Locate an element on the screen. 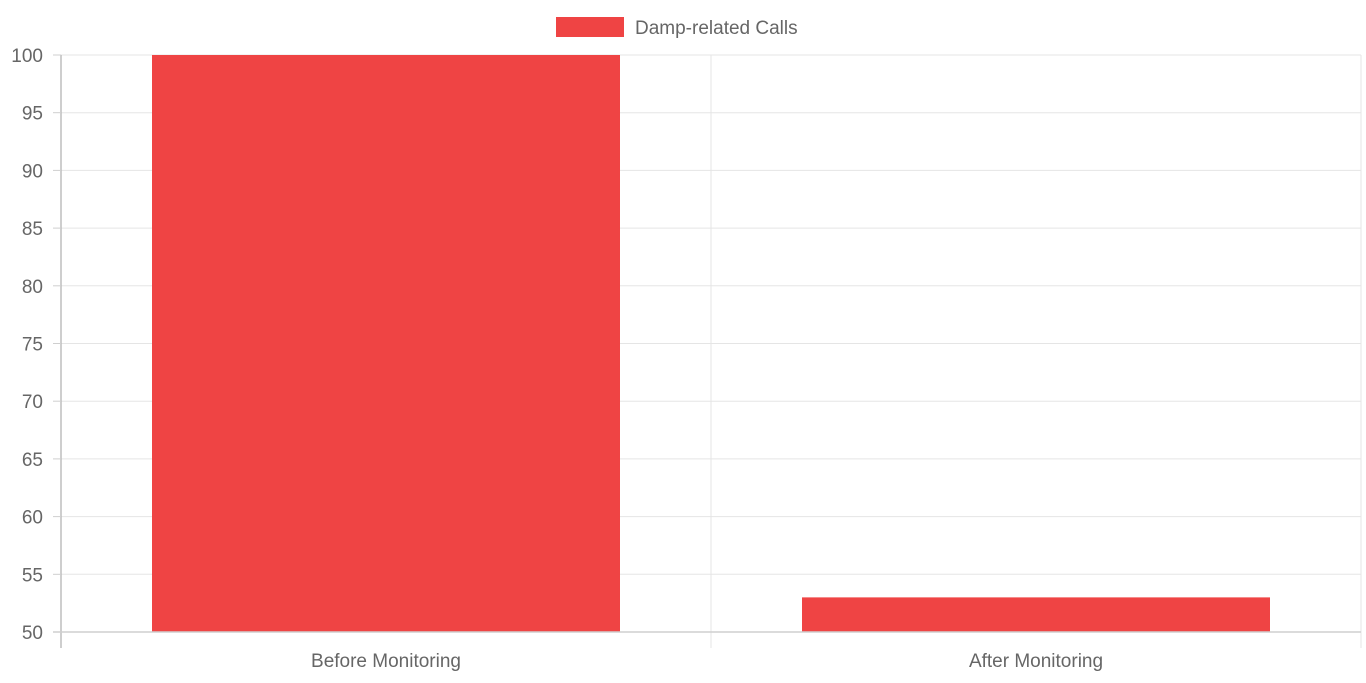 This screenshot has width=1366, height=683. y-axis-ticks: 50 55 60 65 70 75 80 85 90 95 100 is located at coordinates (27, 345).